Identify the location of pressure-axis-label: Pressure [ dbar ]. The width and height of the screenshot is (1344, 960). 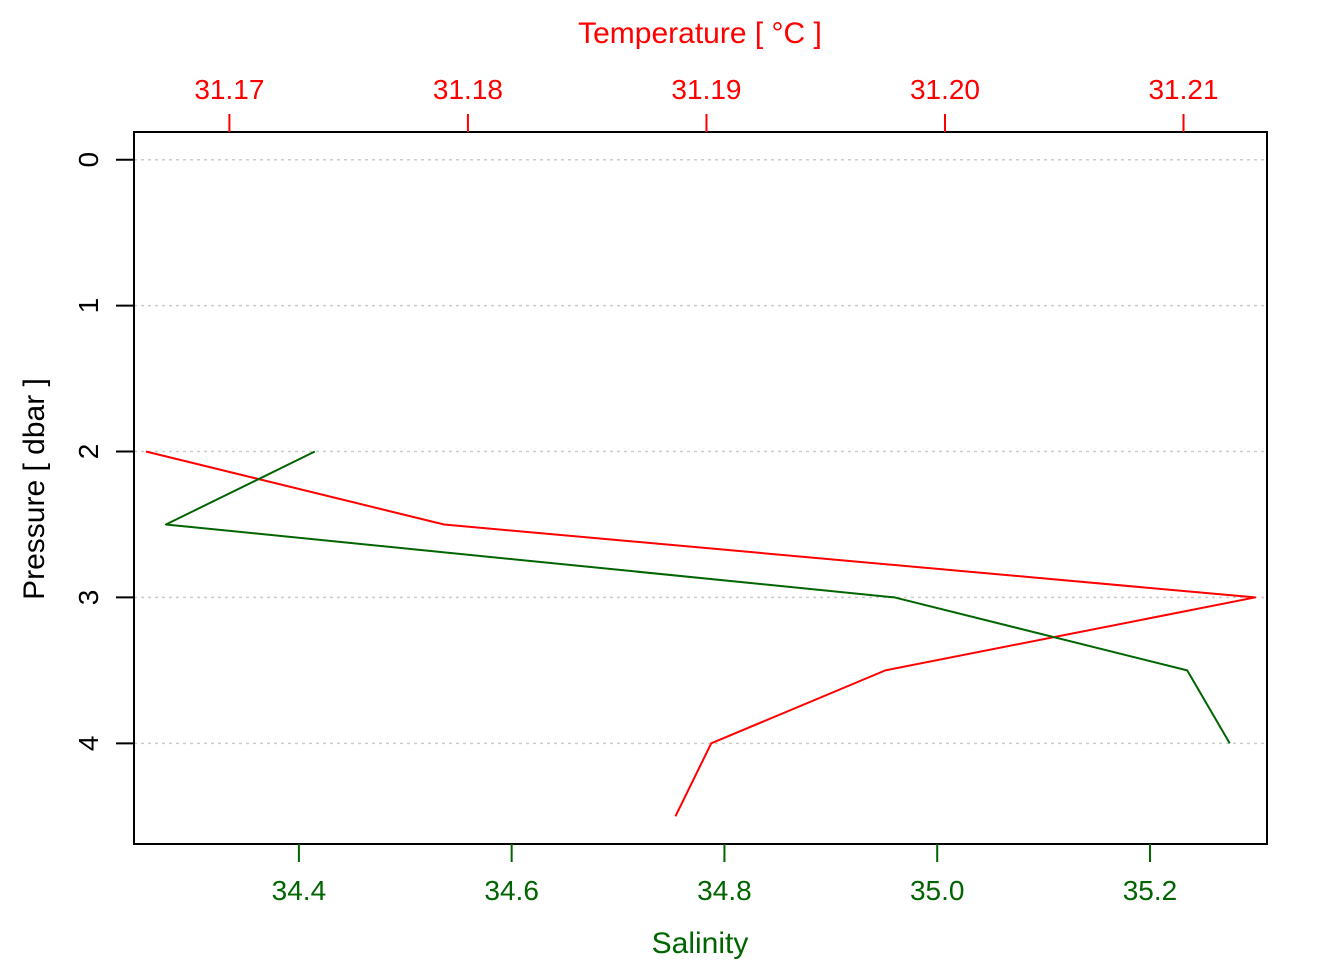
(34, 489).